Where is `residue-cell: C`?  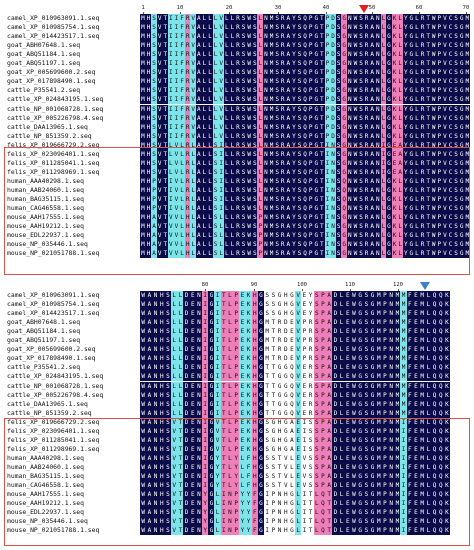 residue-cell: C is located at coordinates (450, 37).